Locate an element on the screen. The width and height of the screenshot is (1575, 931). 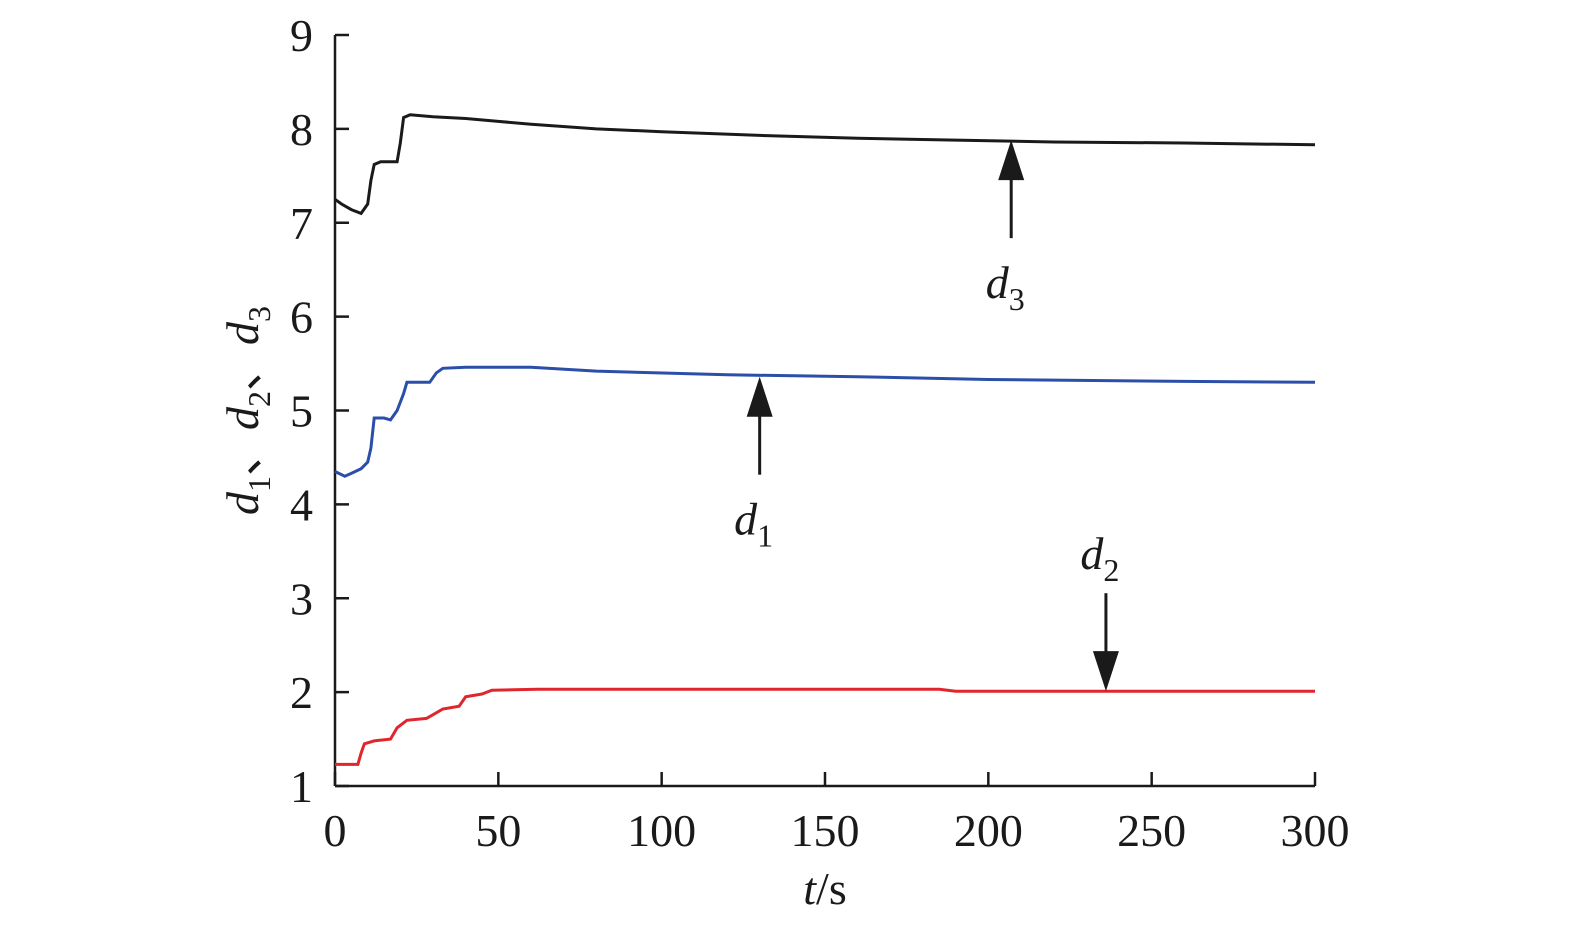
annotation-label: d1 is located at coordinates (753, 524).